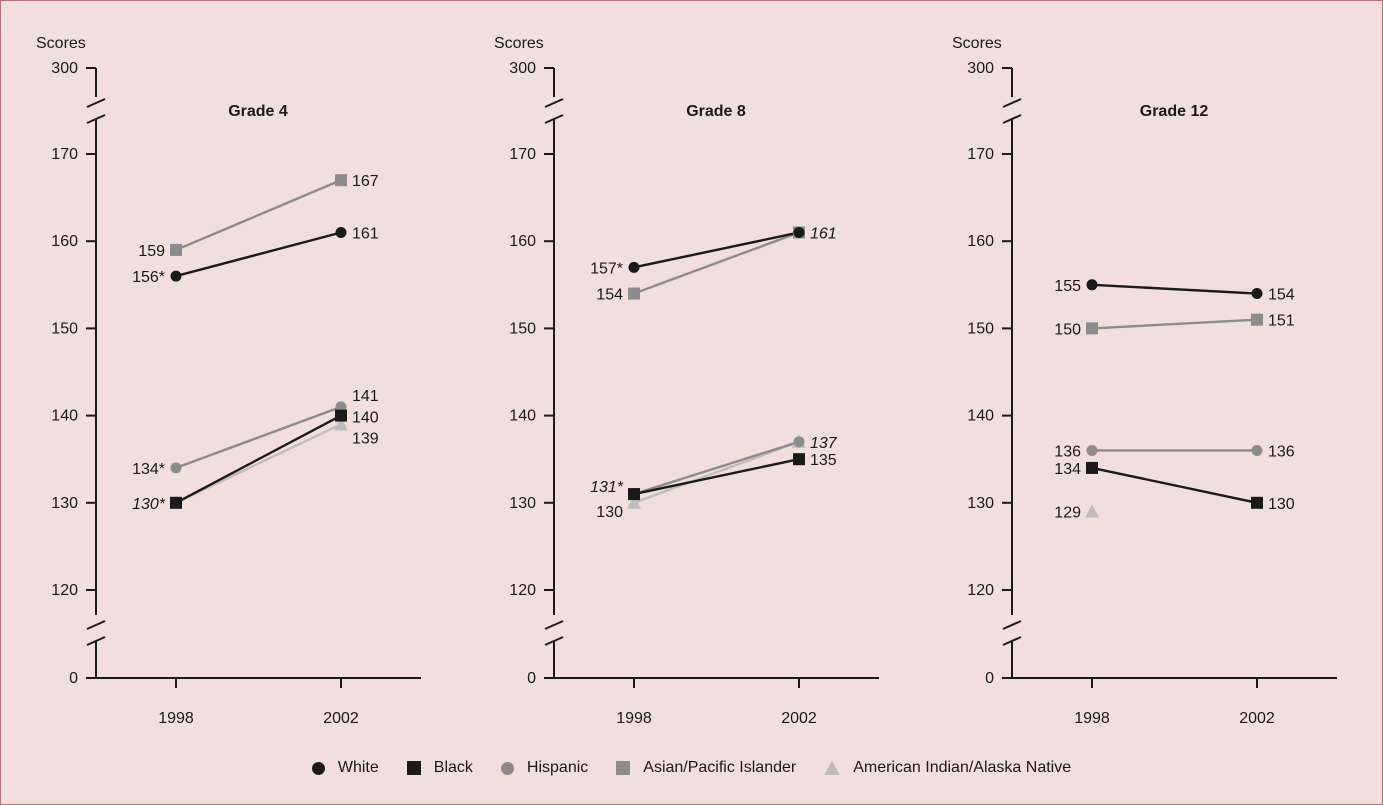  I want to click on legend-label-hispanic: Hispanic, so click(557, 767).